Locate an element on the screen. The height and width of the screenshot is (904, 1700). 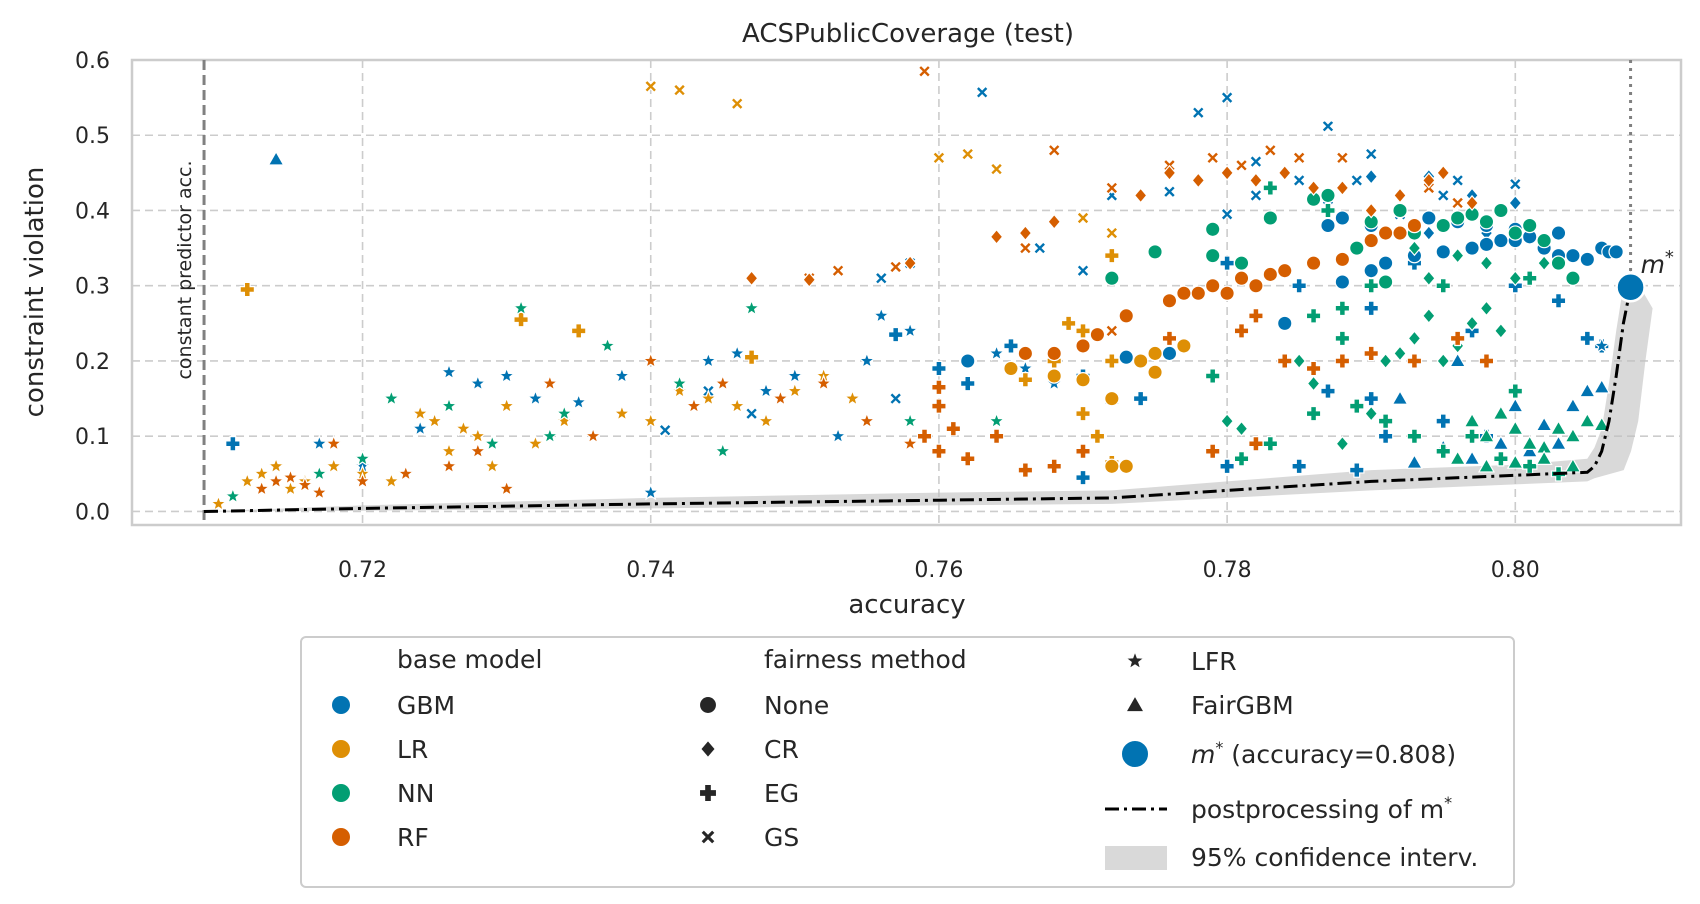
point-nn-fairgbm is located at coordinates (1501, 412).